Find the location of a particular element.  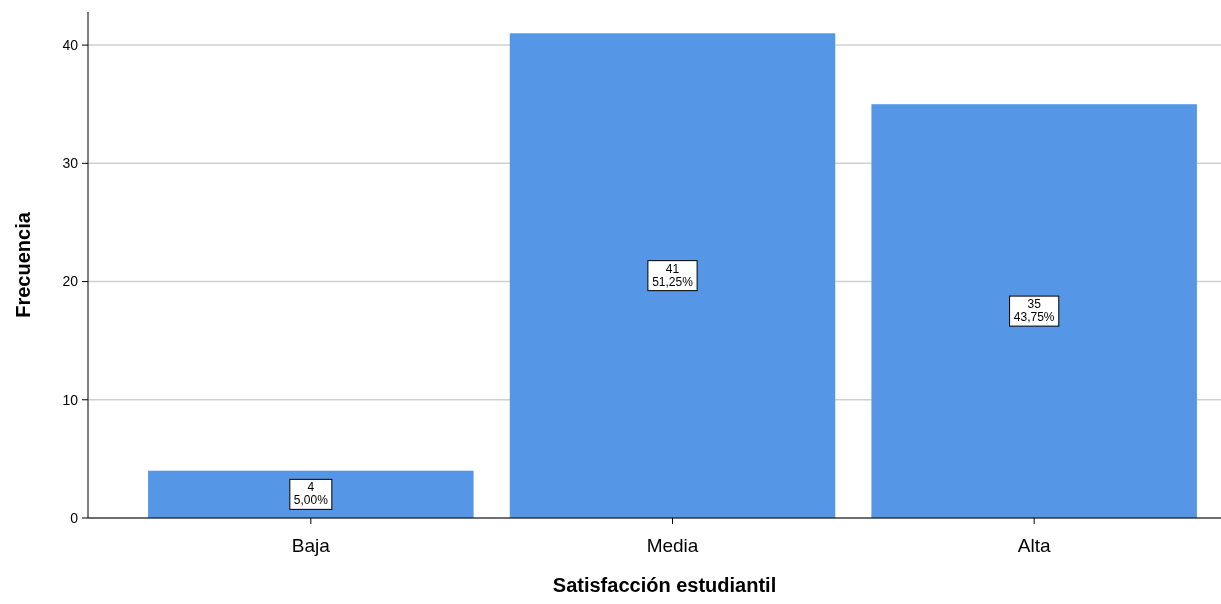

data-label: 35 43,75% is located at coordinates (1034, 311).